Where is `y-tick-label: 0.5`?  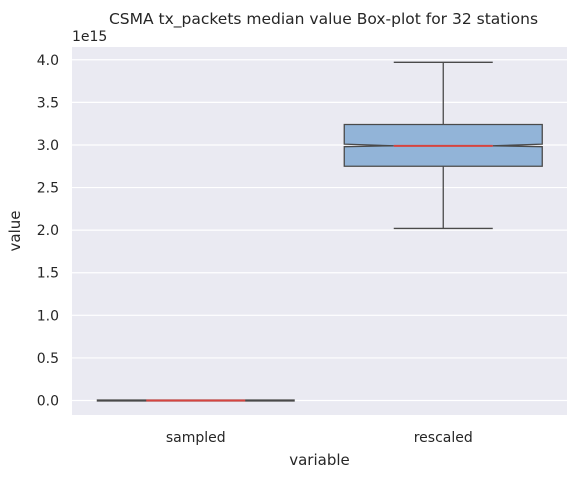 y-tick-label: 0.5 is located at coordinates (48, 359).